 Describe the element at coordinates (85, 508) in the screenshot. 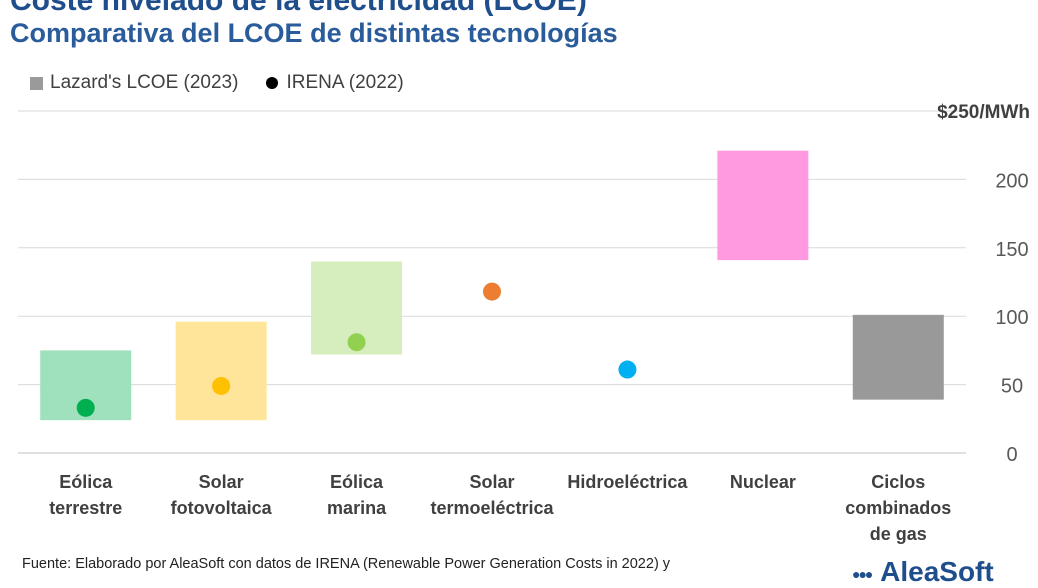

I see `category-label: terrestre` at that location.